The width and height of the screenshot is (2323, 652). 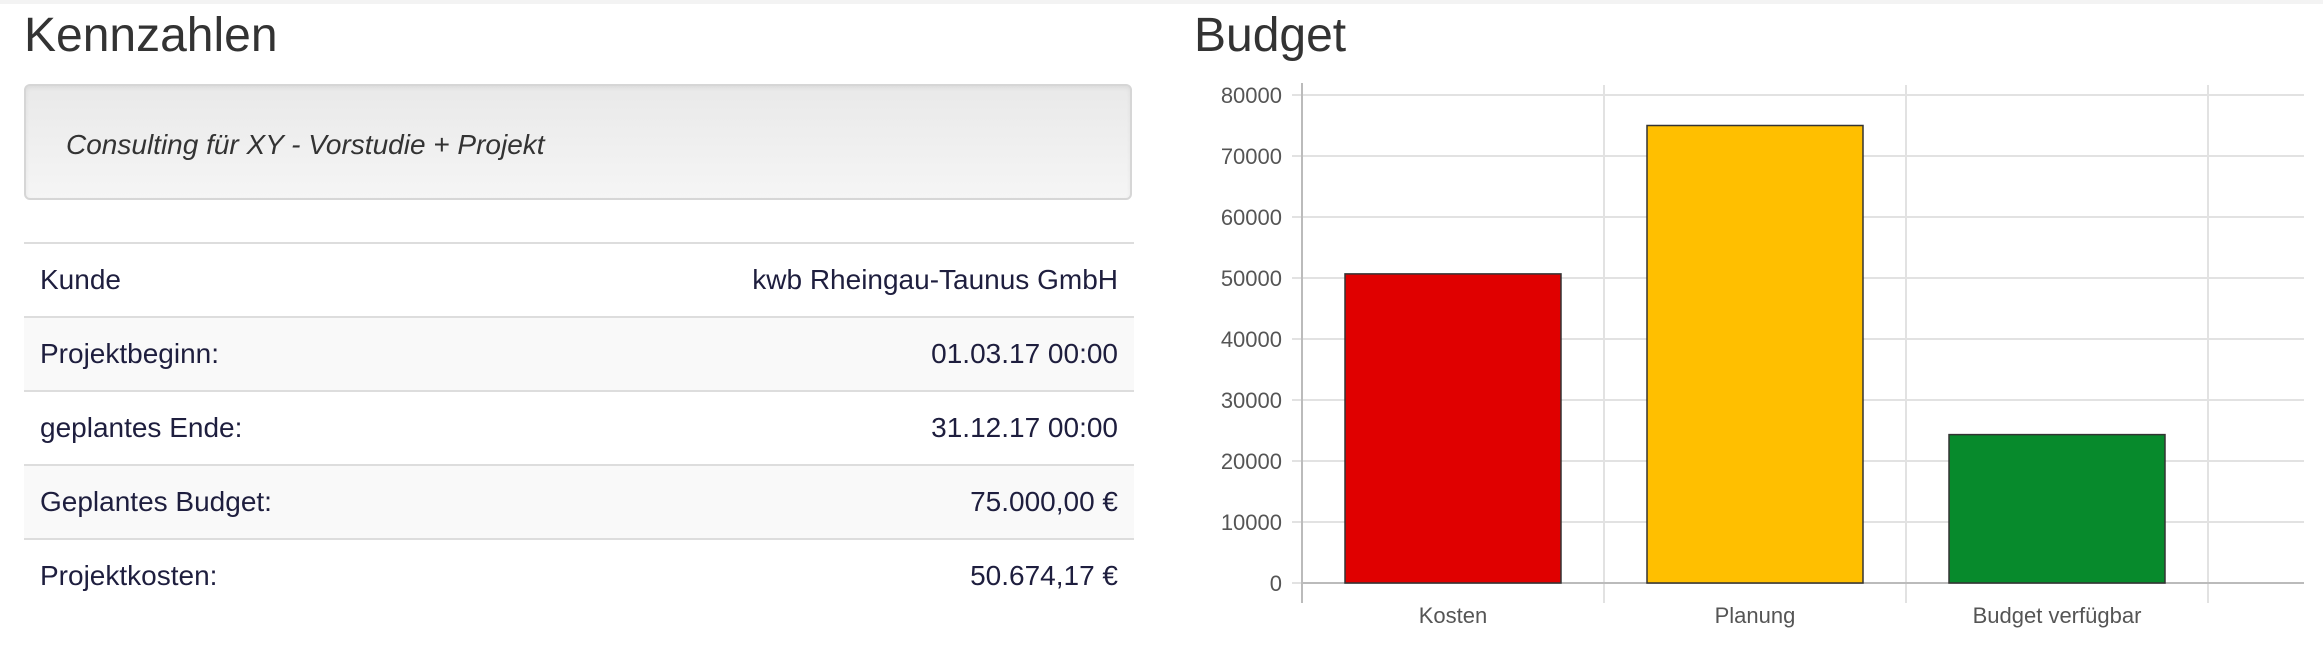 I want to click on y-tick-label: 30000, so click(x=1251, y=400).